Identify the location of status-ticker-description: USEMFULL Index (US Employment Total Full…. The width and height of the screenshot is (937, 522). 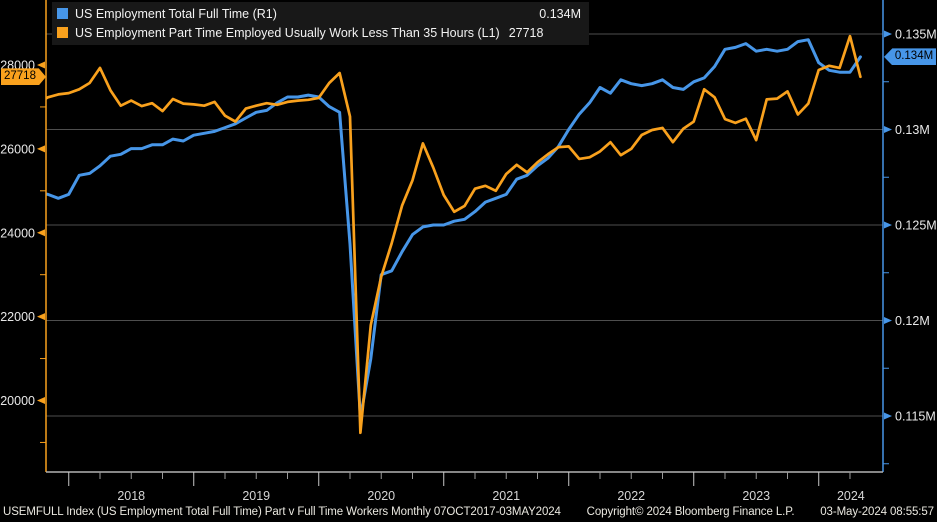
(282, 512).